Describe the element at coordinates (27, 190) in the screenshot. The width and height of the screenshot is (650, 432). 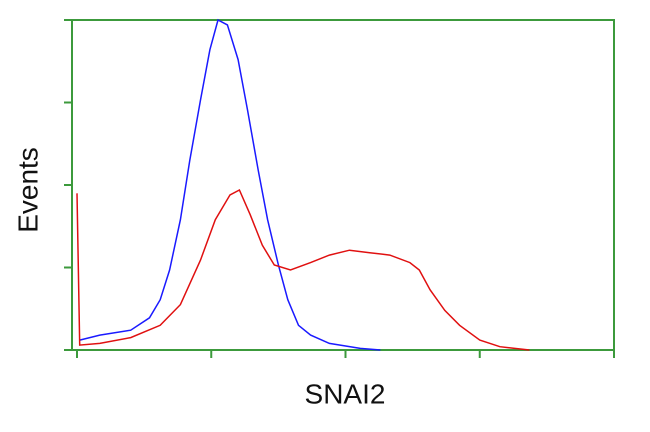
I see `y-axis-label: Events` at that location.